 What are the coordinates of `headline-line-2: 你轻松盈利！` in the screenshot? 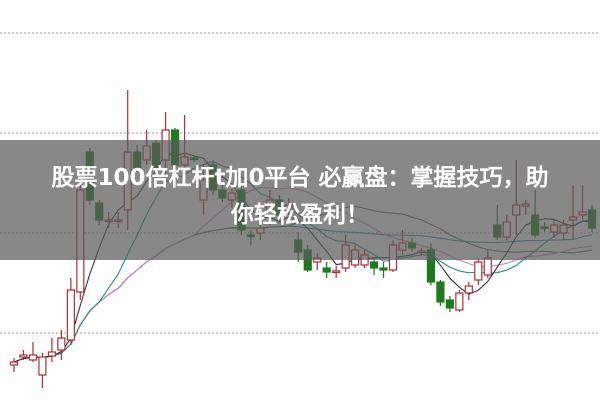 It's located at (300, 215).